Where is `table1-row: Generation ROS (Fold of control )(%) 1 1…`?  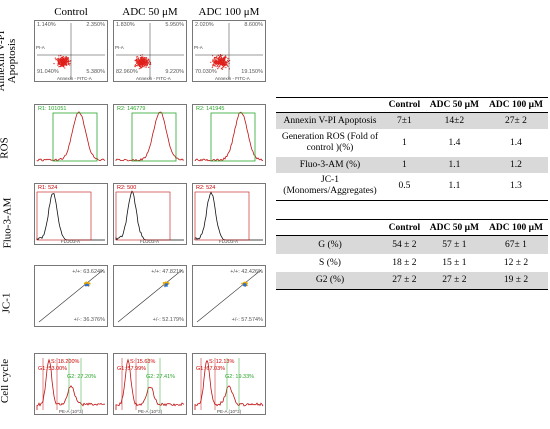
table1-row: Generation ROS (Fold of control )(%) 1 1… is located at coordinates (412, 143).